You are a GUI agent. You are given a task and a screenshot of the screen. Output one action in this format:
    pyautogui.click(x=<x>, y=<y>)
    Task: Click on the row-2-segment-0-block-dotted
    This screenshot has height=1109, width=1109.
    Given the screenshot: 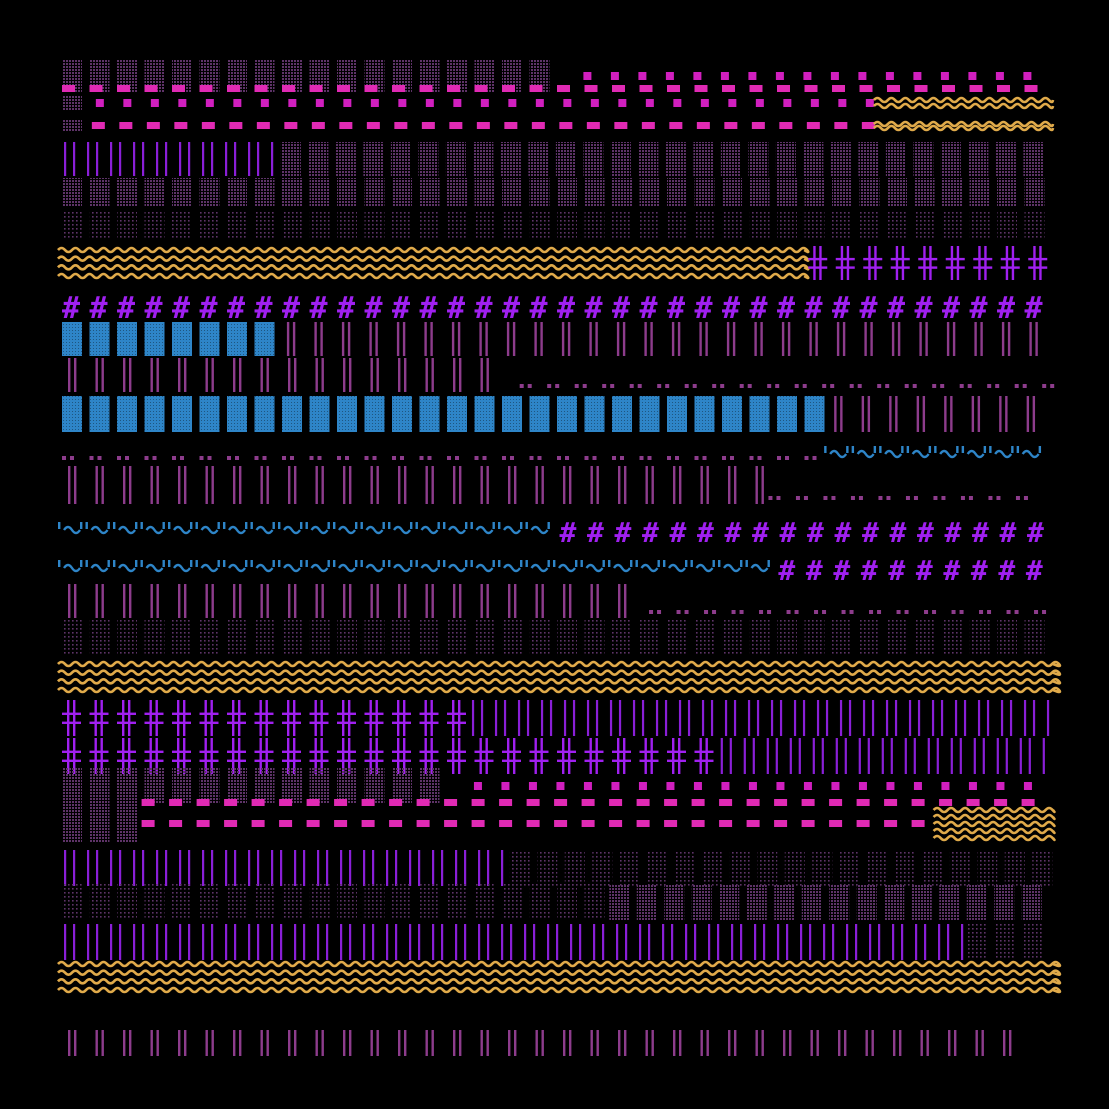 What is the action you would take?
    pyautogui.click(x=72, y=103)
    